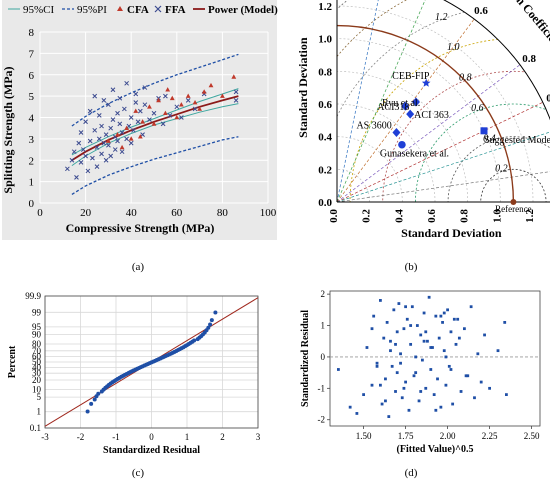 The width and height of the screenshot is (550, 481). What do you see at coordinates (532, 436) in the screenshot?
I see `panel-d-x-tick: 2.50` at bounding box center [532, 436].